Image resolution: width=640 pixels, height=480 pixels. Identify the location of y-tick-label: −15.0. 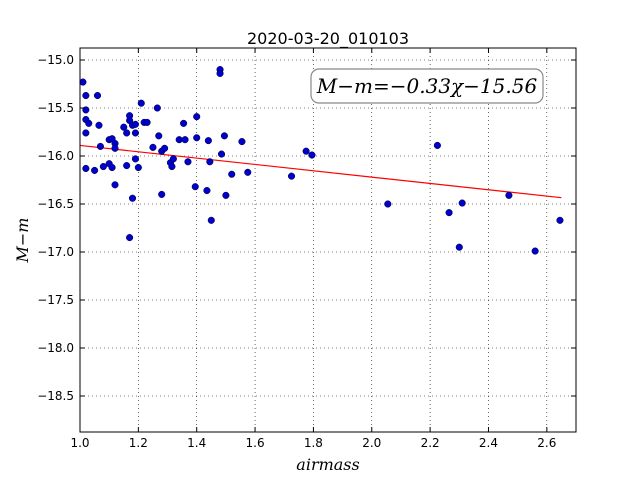
(55, 60).